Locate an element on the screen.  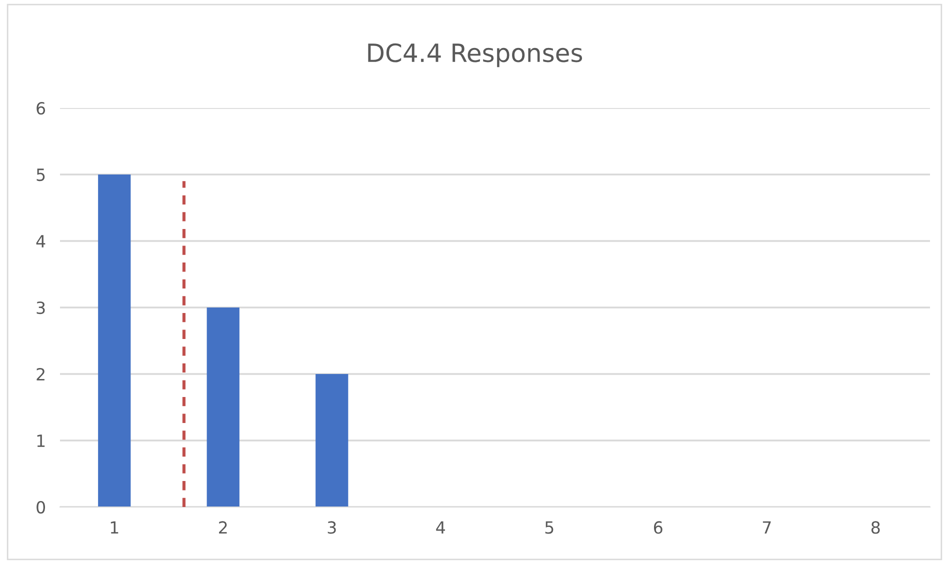
x-tick-label: 4 is located at coordinates (440, 527).